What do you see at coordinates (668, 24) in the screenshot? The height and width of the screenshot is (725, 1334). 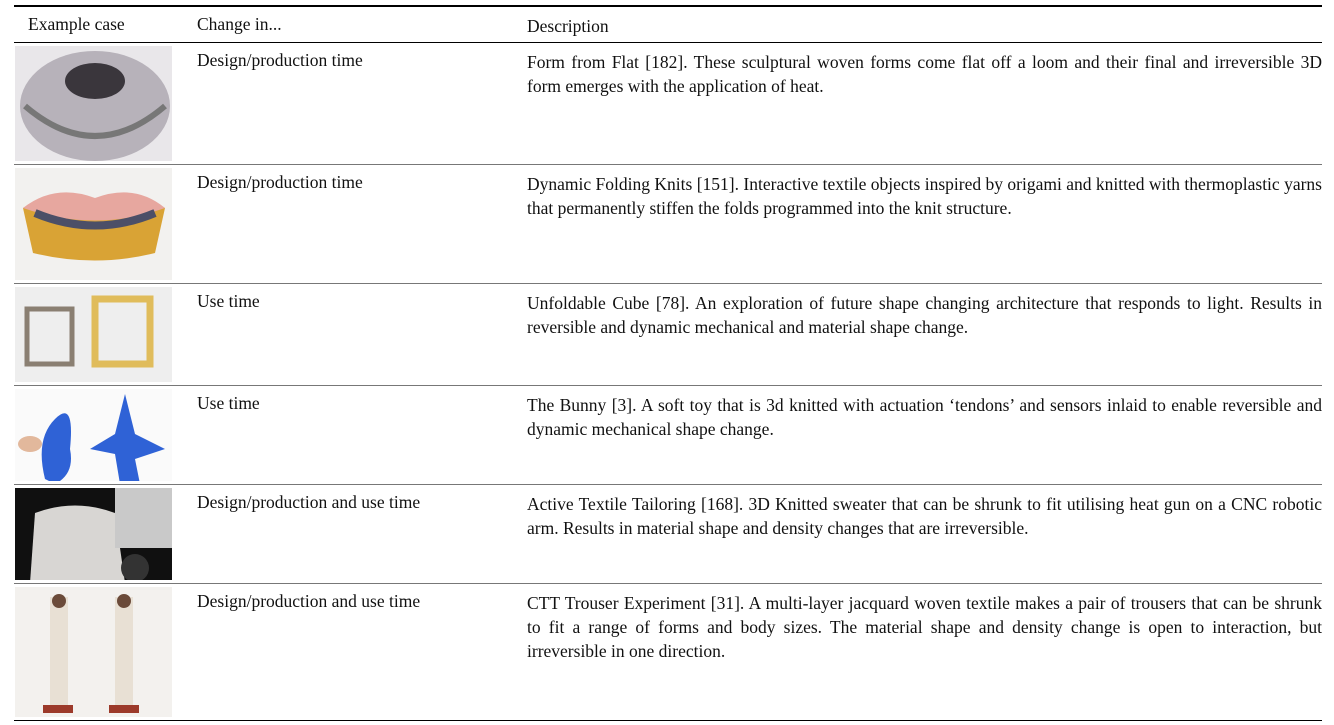 I see `header-row: Example case Change in... Description` at bounding box center [668, 24].